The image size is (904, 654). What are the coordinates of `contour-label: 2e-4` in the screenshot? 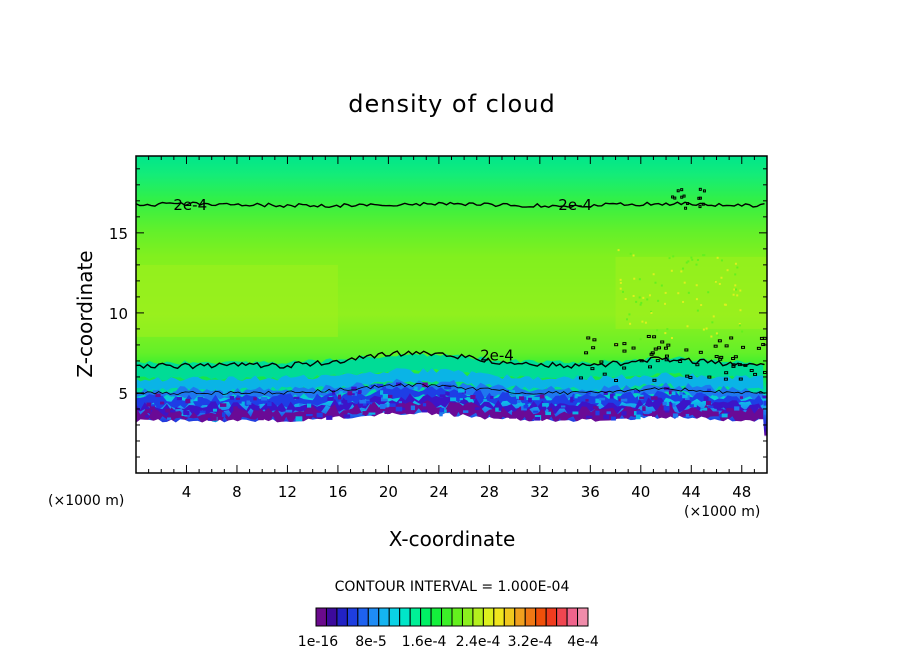 It's located at (190, 205).